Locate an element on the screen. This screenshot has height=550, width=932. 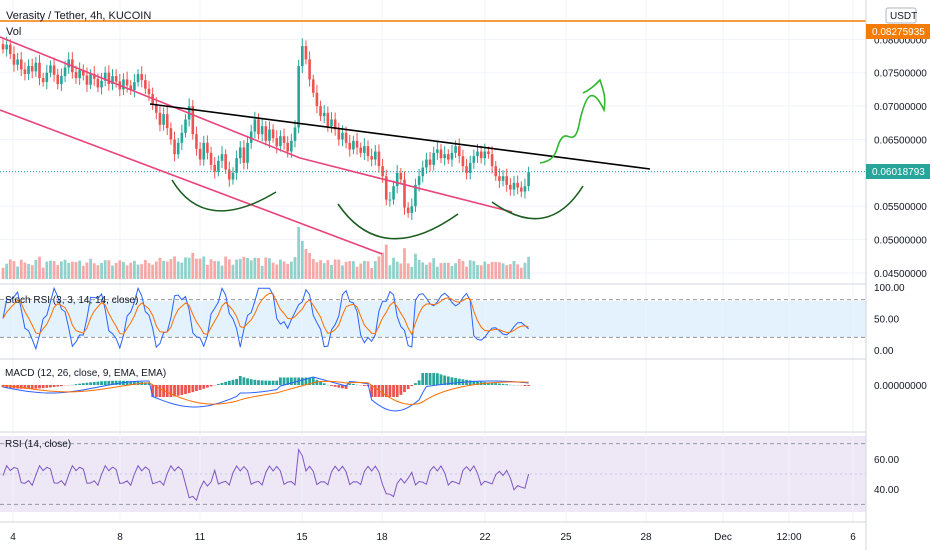
rsi-tick-label: 60.00 is located at coordinates (886, 460).